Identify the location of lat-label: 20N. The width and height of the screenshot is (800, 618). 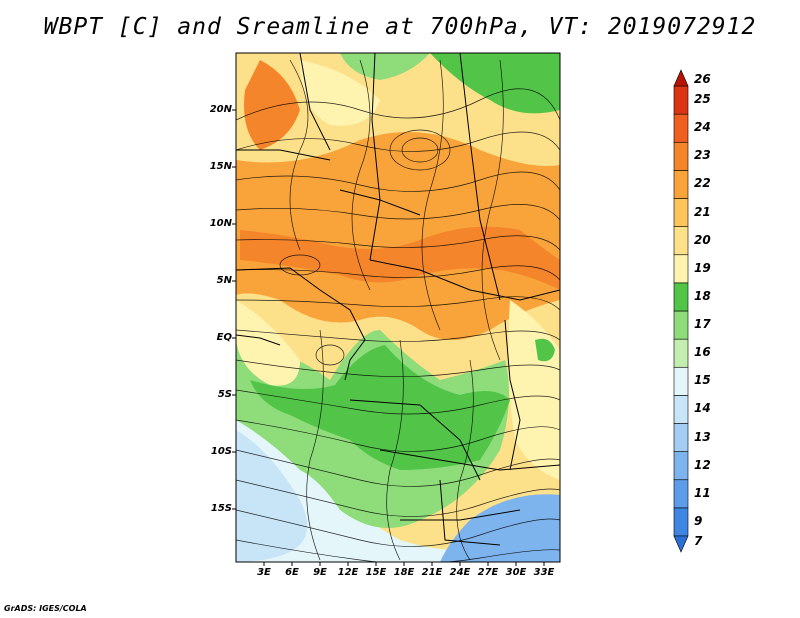
(220, 109).